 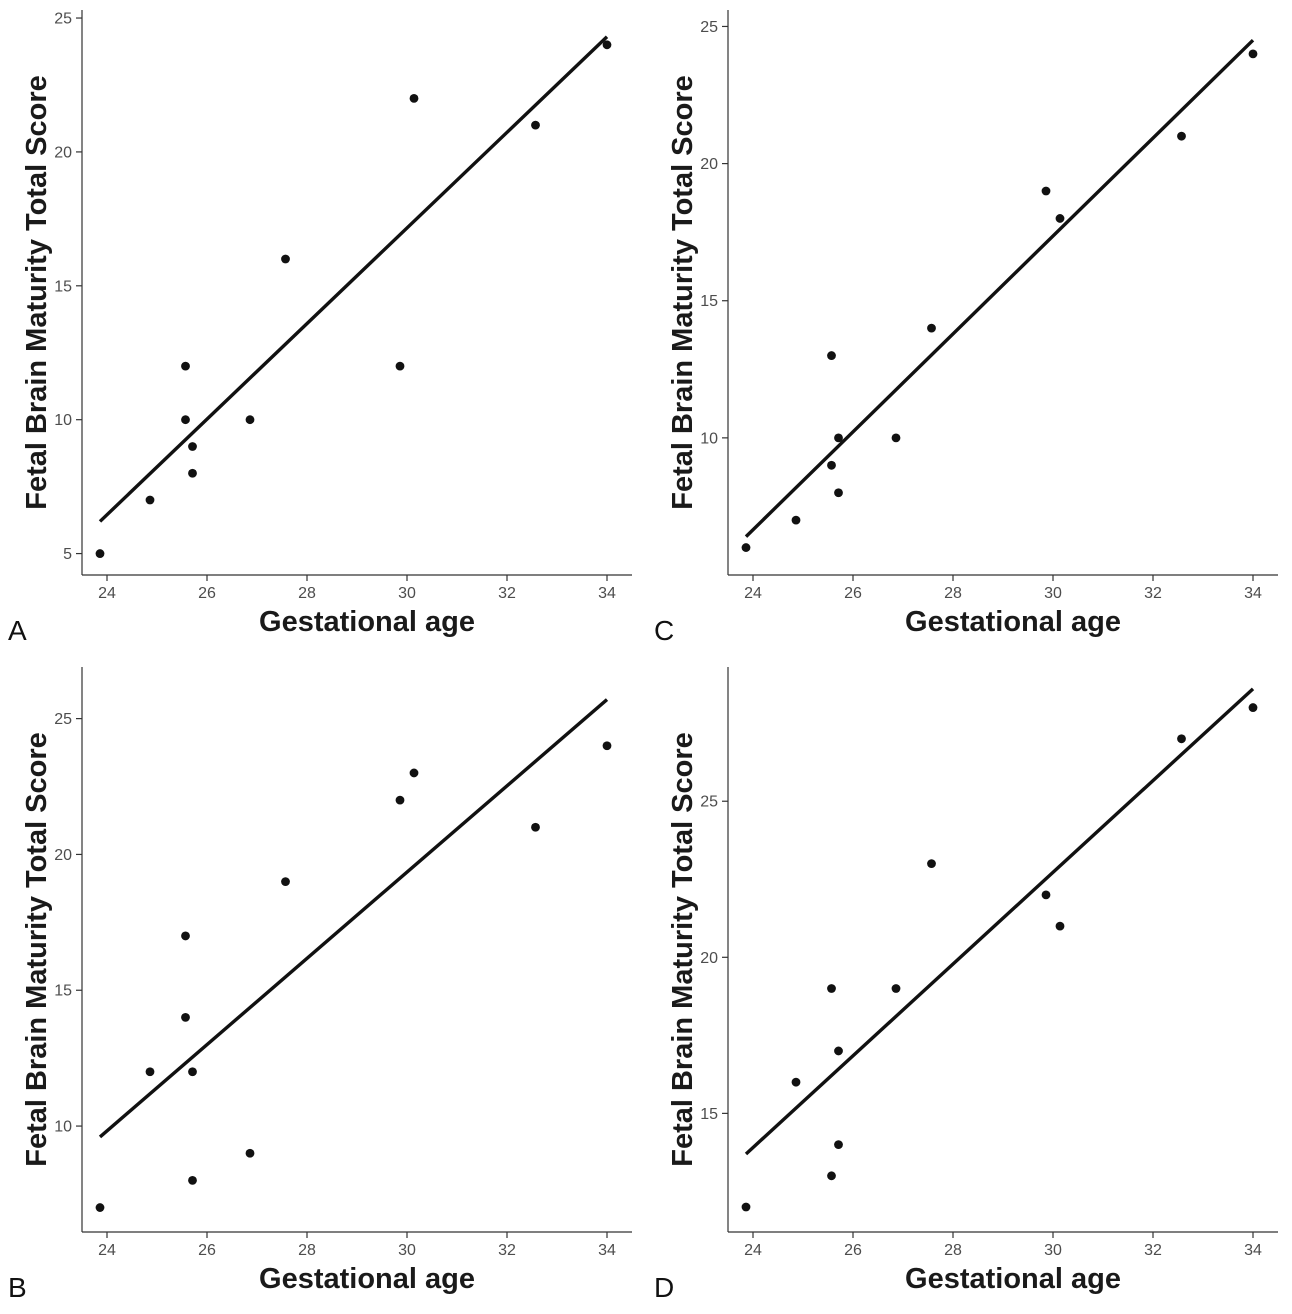 I want to click on panel-letter: D, so click(x=664, y=1287).